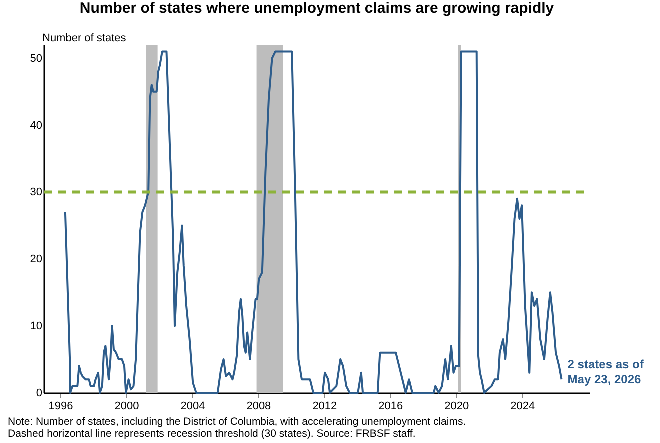 This screenshot has width=660, height=443. Describe the element at coordinates (317, 8) in the screenshot. I see `chart-title: Number of states where unemployment claims are growing rapidly` at that location.